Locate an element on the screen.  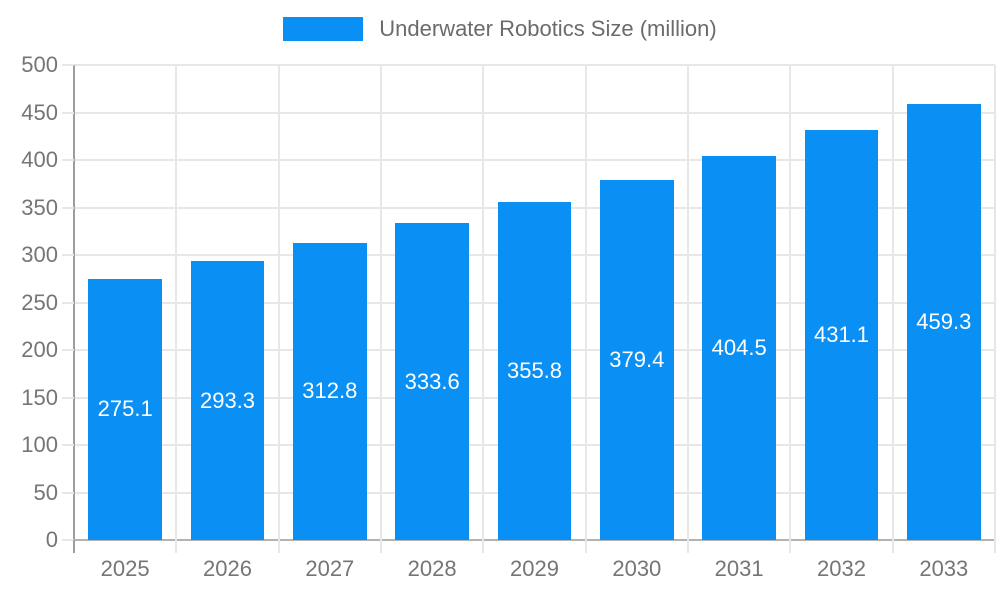
bar-value-label: 275.1 is located at coordinates (125, 409).